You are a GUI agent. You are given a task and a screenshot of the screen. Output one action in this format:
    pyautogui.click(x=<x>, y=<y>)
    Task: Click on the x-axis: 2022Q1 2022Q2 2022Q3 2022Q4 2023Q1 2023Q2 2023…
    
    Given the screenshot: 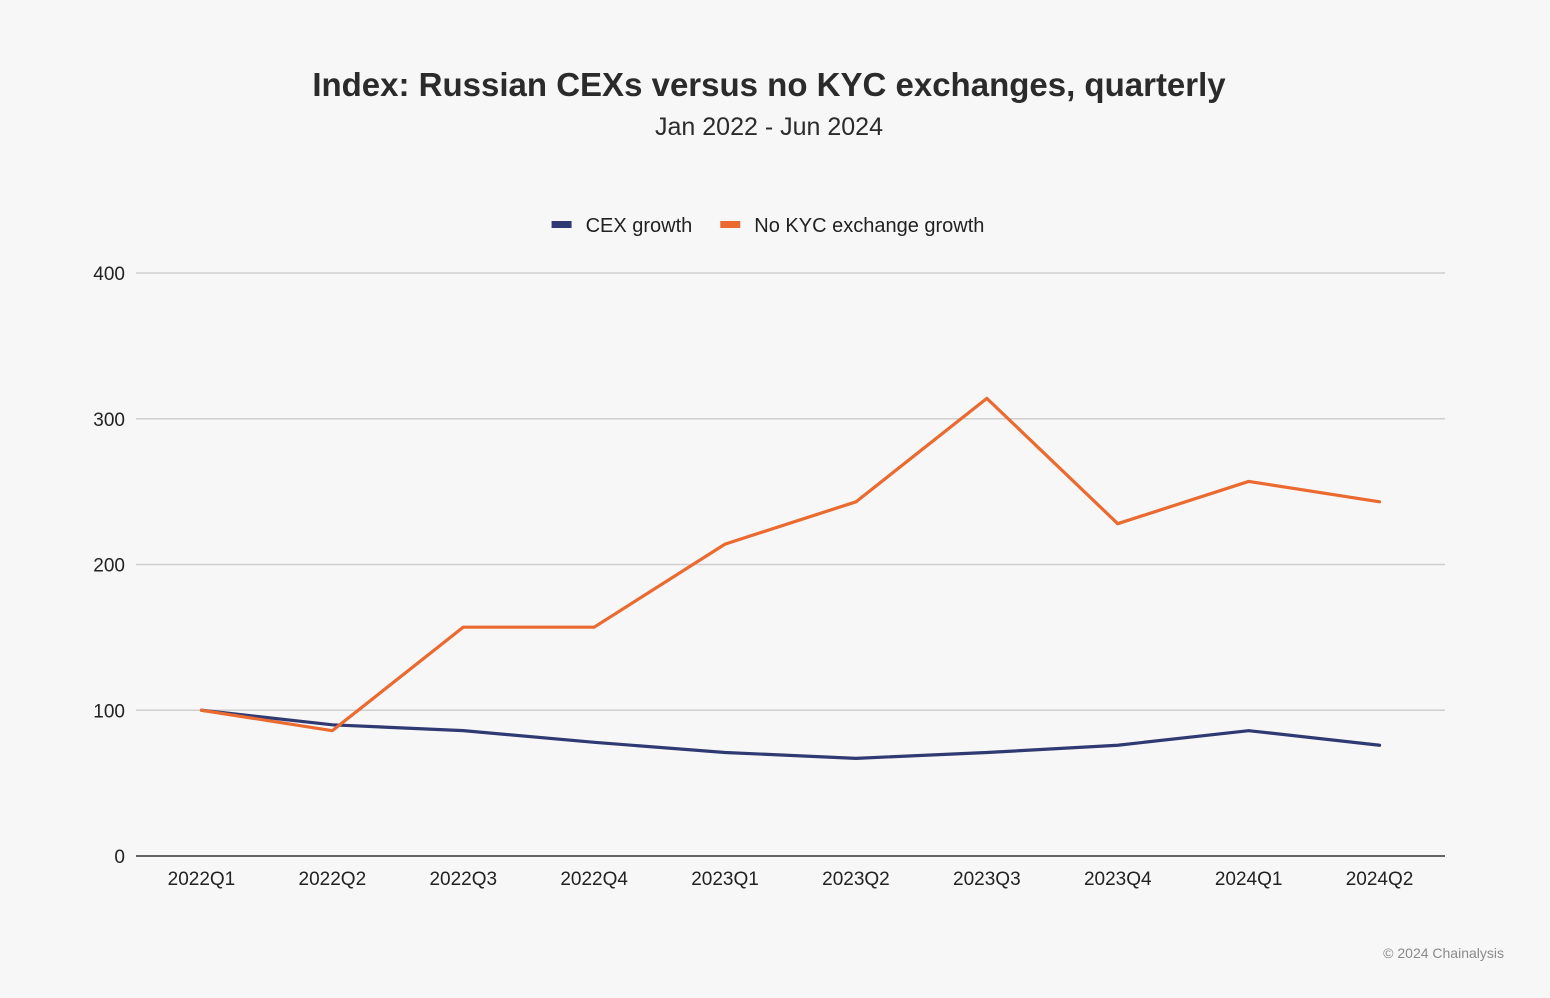 What is the action you would take?
    pyautogui.click(x=791, y=879)
    